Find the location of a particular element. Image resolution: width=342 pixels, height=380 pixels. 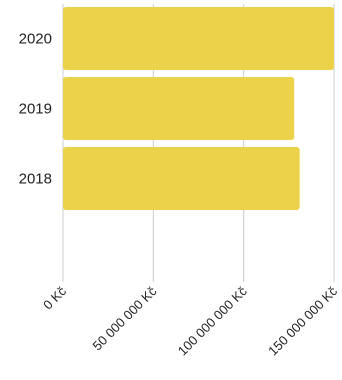

category-label: 2019 is located at coordinates (35, 109).